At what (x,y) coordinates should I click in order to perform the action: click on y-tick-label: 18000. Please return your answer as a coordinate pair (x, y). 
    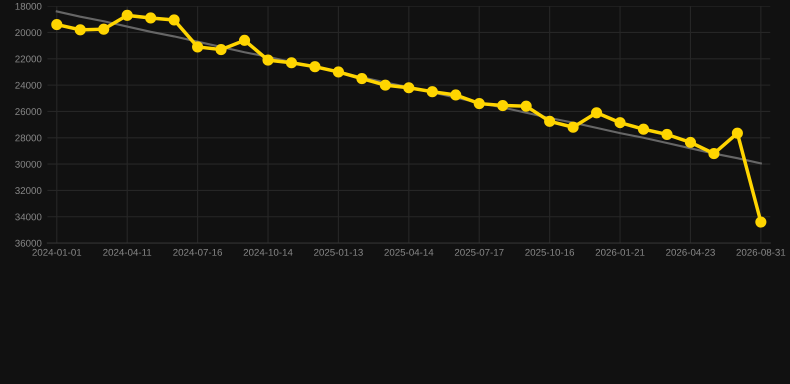
    Looking at the image, I should click on (29, 6).